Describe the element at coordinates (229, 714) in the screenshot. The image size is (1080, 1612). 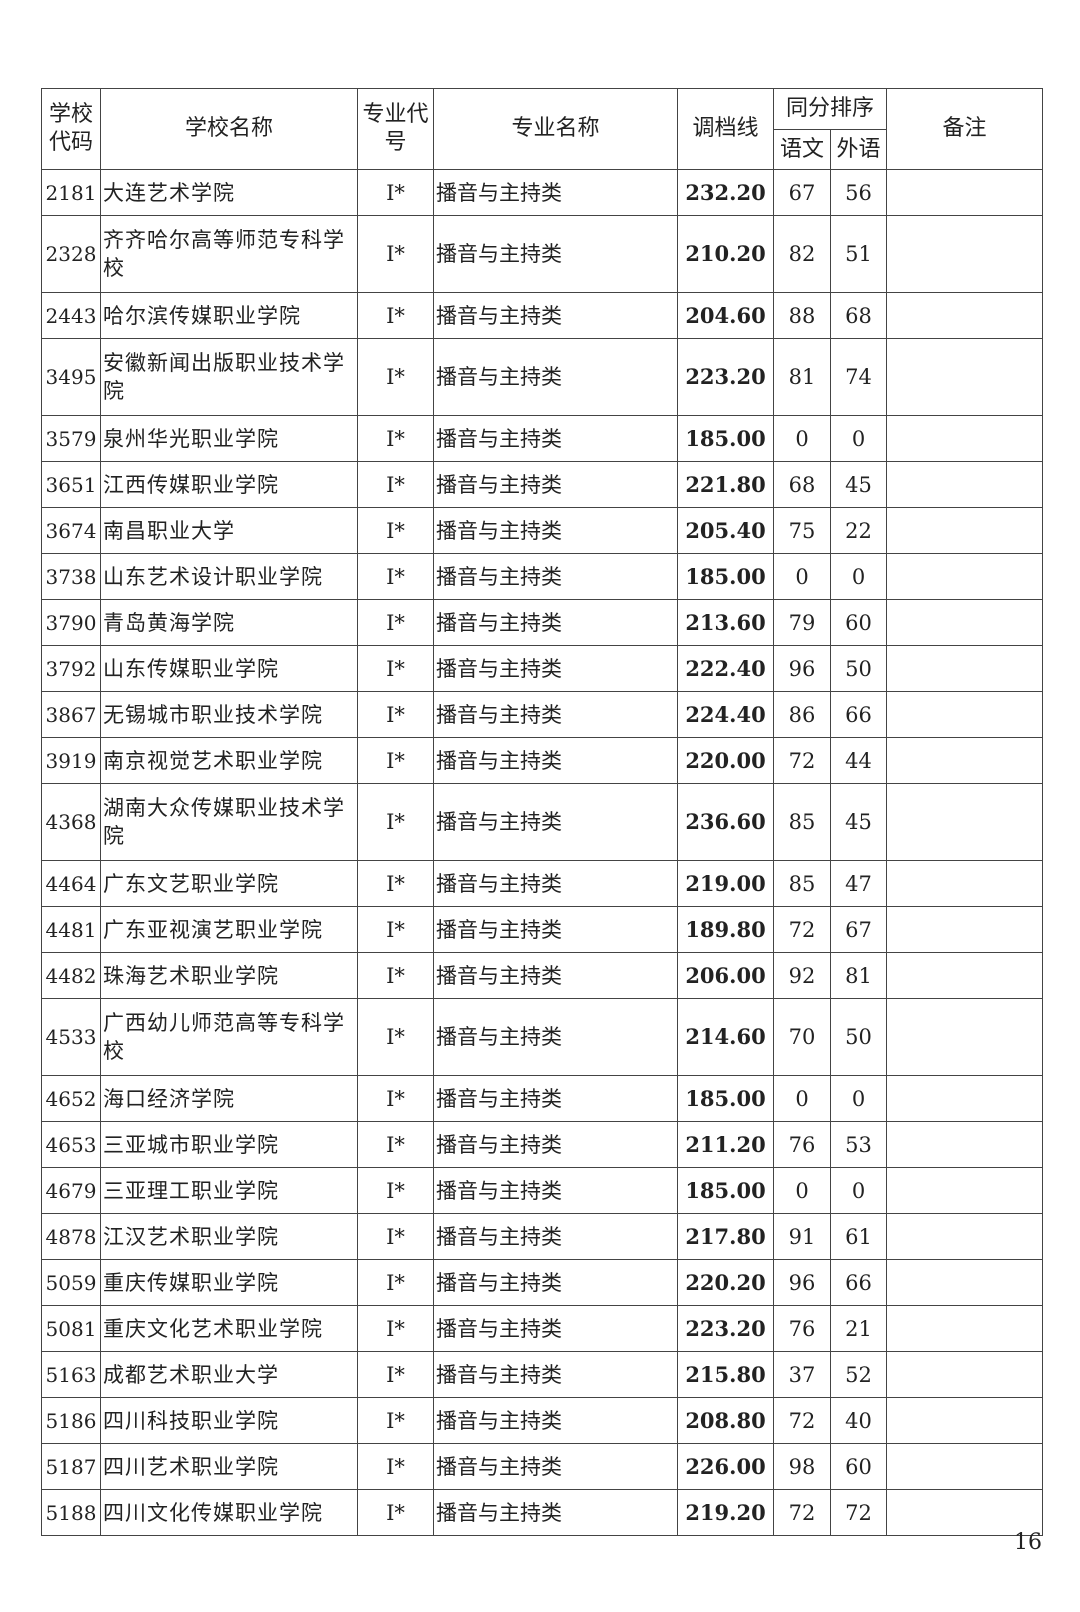
I see `cell-school-name: 无锡城市职业技术学院` at that location.